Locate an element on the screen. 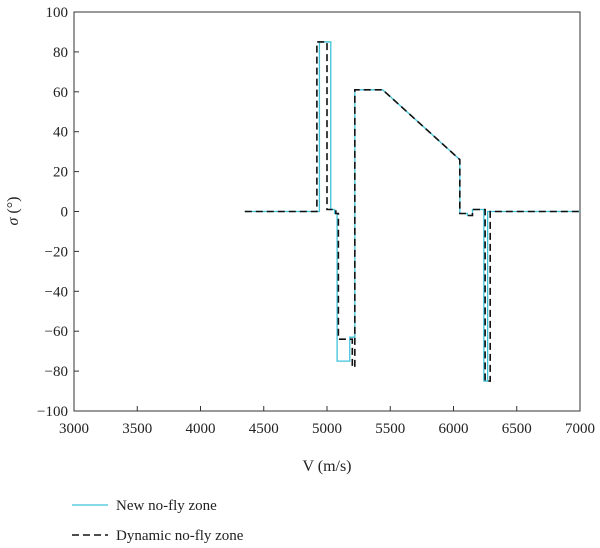  x-axis-title: V (m/s) is located at coordinates (326, 466).